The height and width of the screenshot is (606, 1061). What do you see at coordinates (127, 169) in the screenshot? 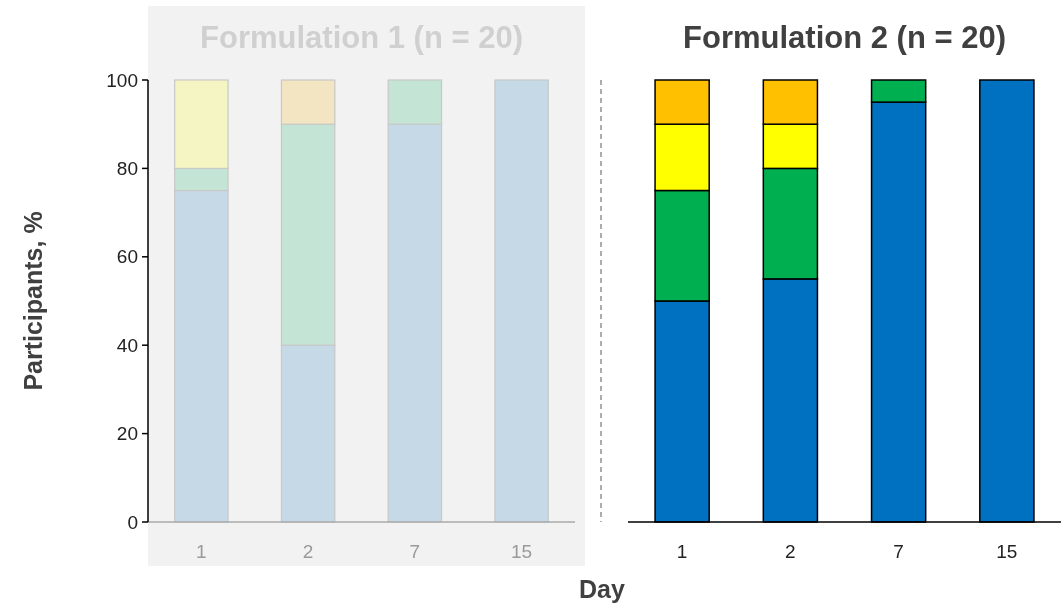
I see `y-tick-label: 80` at bounding box center [127, 169].